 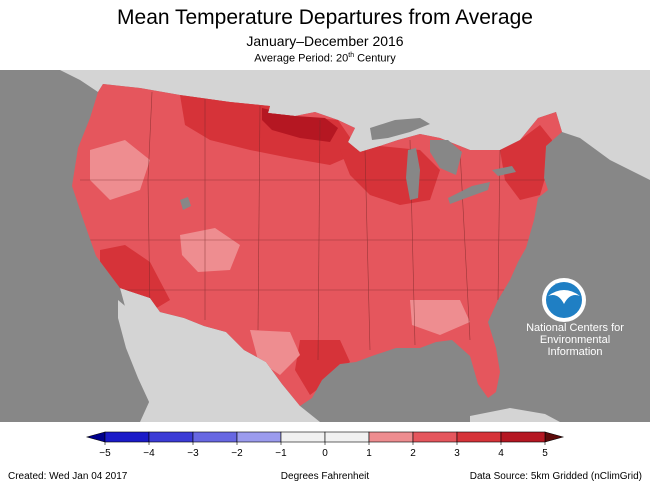 What do you see at coordinates (325, 17) in the screenshot?
I see `map-title: Mean Temperature Departures from Average` at bounding box center [325, 17].